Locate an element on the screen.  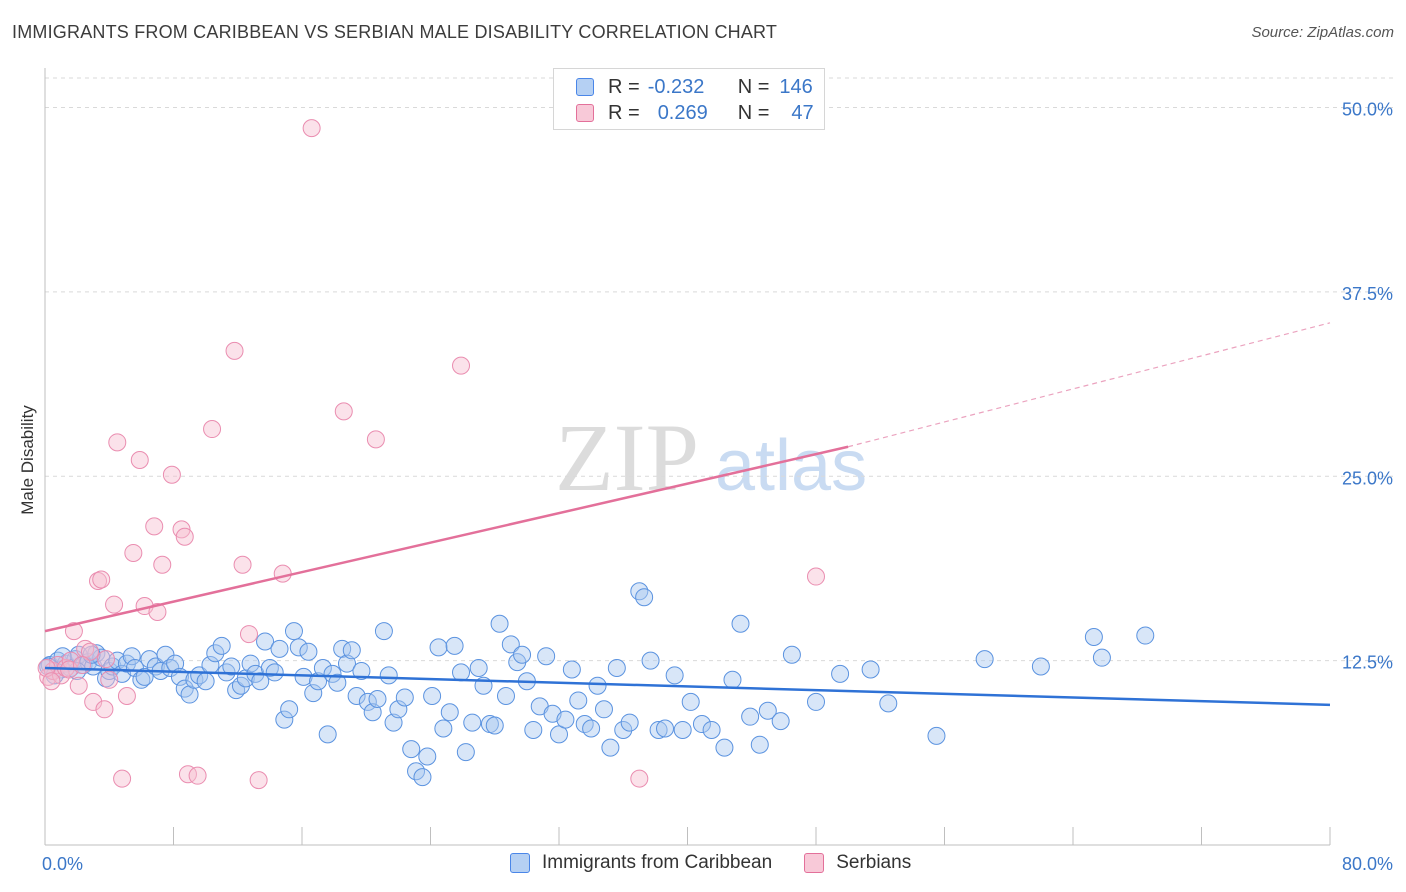
r-value: 0.269 is located at coordinates (682, 112).